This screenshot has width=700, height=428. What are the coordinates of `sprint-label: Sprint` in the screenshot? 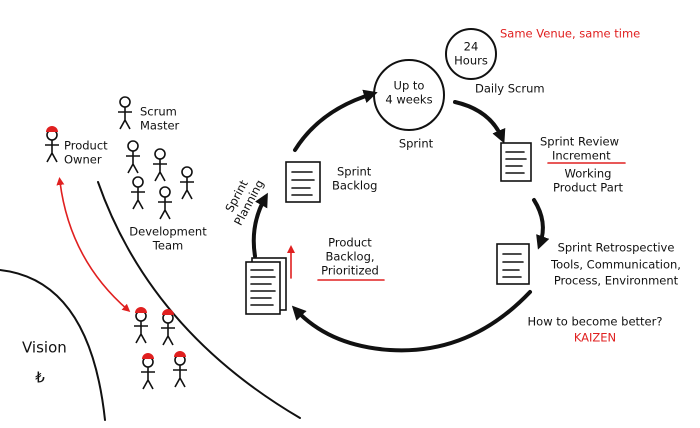 It's located at (416, 144).